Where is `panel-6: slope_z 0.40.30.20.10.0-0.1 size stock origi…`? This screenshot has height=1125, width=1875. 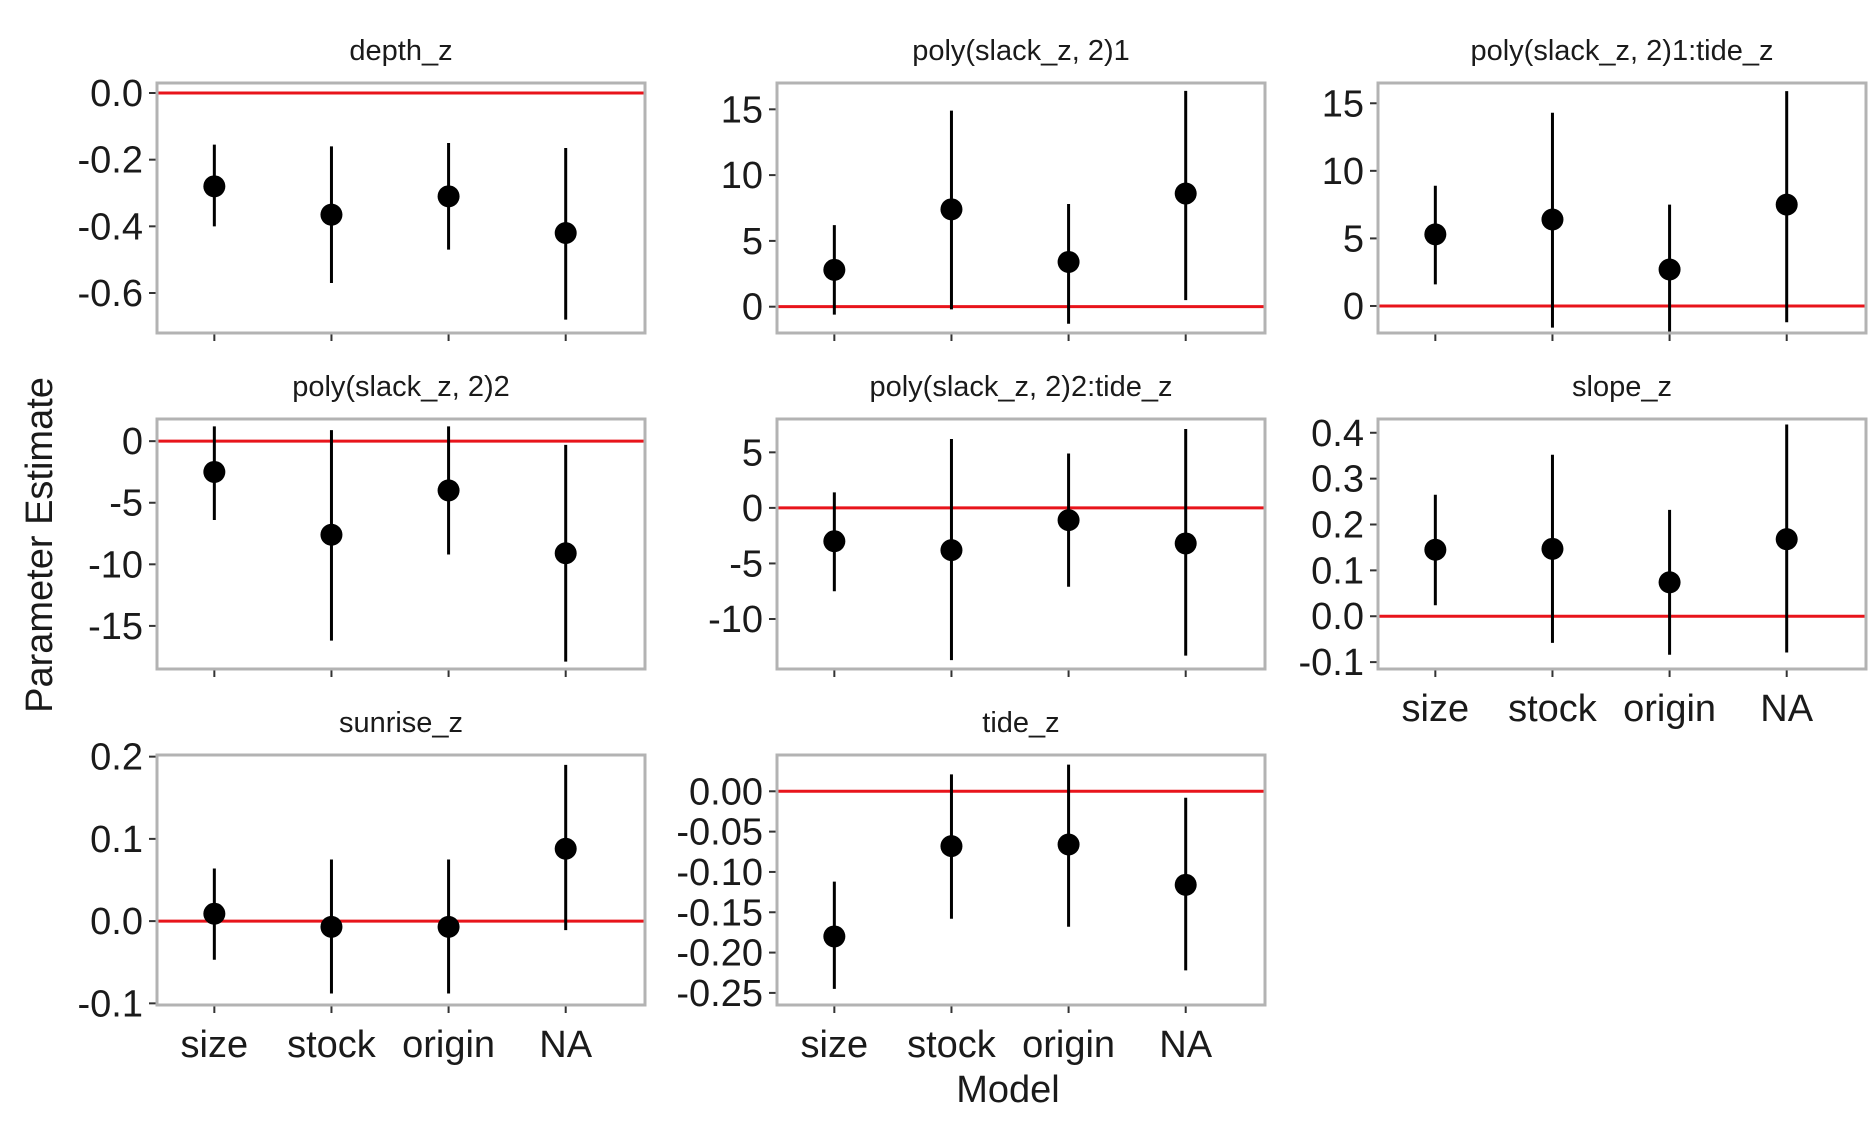
panel-6: slope_z 0.40.30.20.10.0-0.1 size stock origi… is located at coordinates (1583, 550).